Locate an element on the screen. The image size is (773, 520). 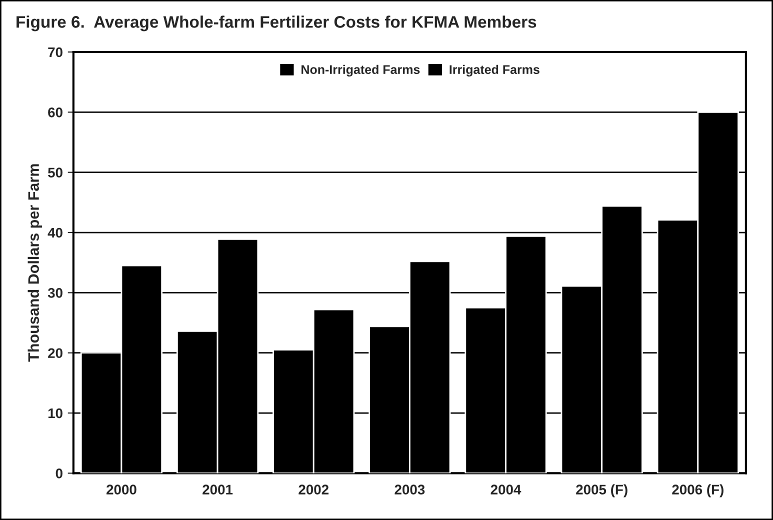
x-tick-label: 2002 is located at coordinates (313, 489).